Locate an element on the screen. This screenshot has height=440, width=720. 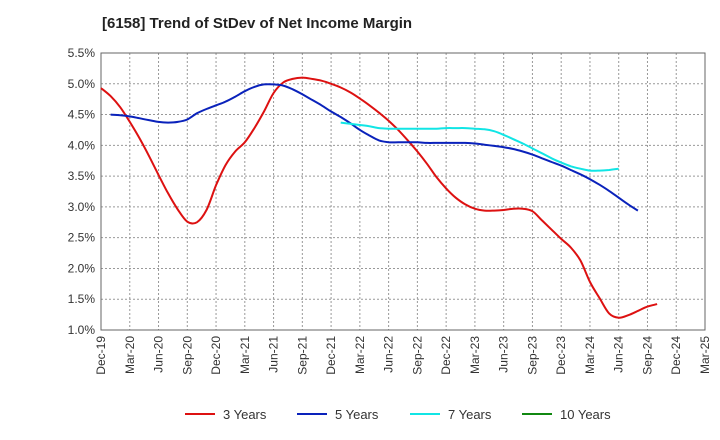
y-tick-label: 5.0% is located at coordinates (82, 84).